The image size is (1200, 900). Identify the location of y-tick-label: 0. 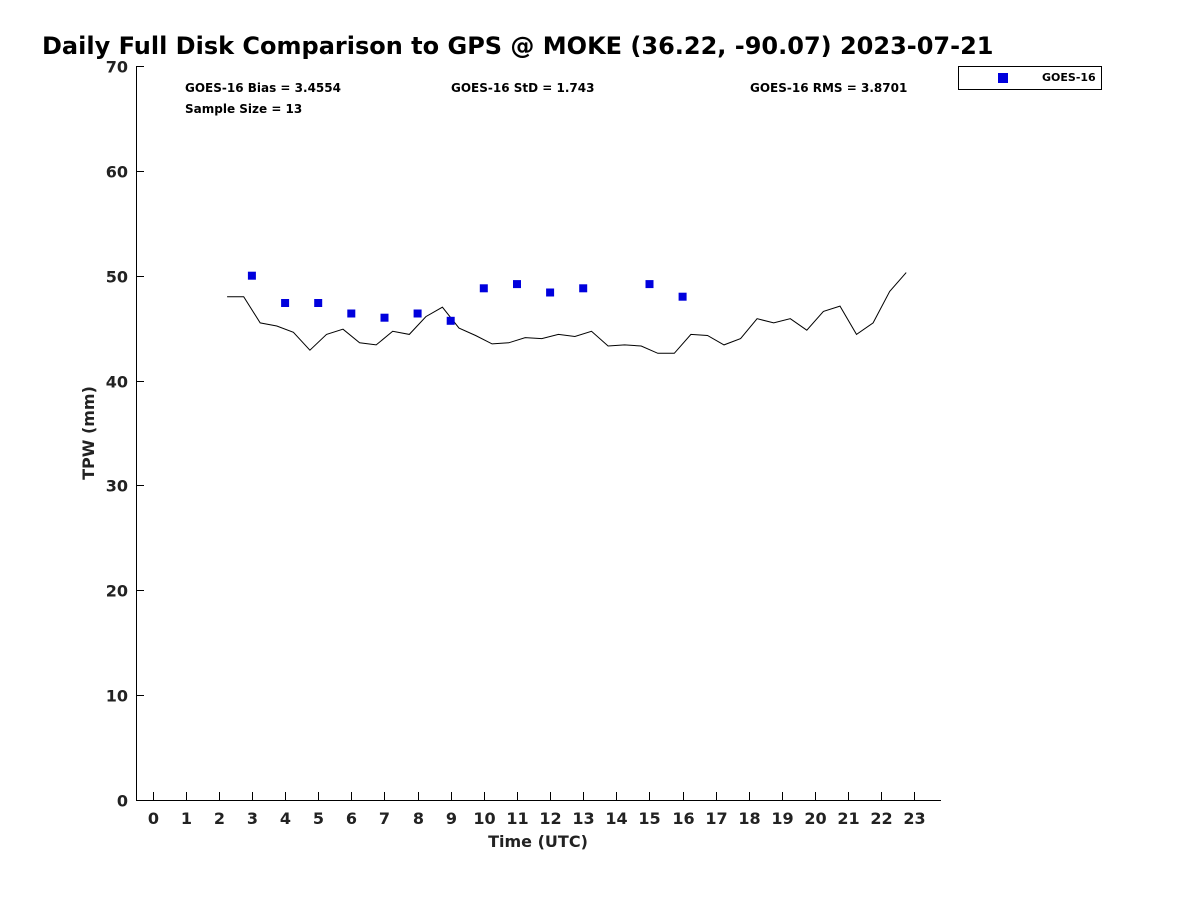
(122, 801).